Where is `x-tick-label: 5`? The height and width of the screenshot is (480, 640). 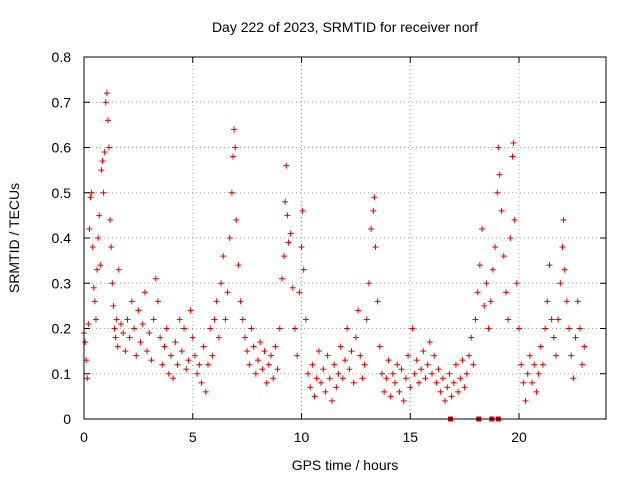
x-tick-label: 5 is located at coordinates (193, 437).